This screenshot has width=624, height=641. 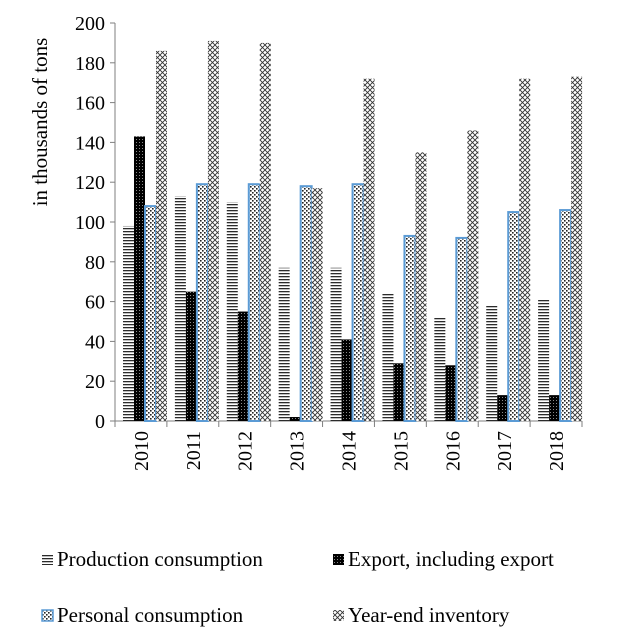 What do you see at coordinates (95, 382) in the screenshot?
I see `y-tick-label: 20` at bounding box center [95, 382].